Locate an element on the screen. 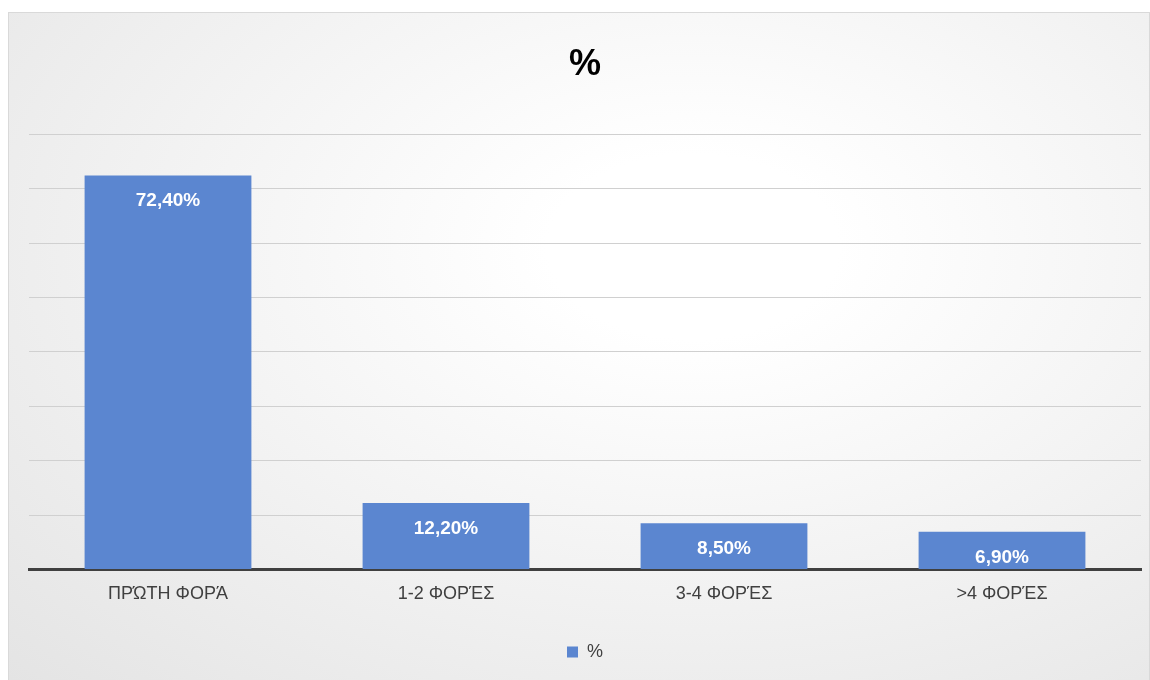 Image resolution: width=1150 pixels, height=680 pixels. x-tick-label: ΠΡΏΤΗ ΦΟΡΆ is located at coordinates (168, 593).